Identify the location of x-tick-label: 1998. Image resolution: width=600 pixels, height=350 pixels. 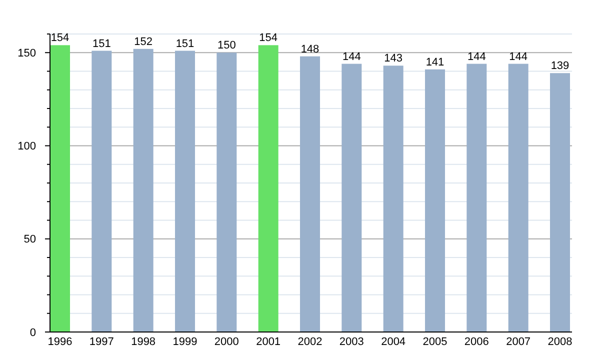
(143, 342).